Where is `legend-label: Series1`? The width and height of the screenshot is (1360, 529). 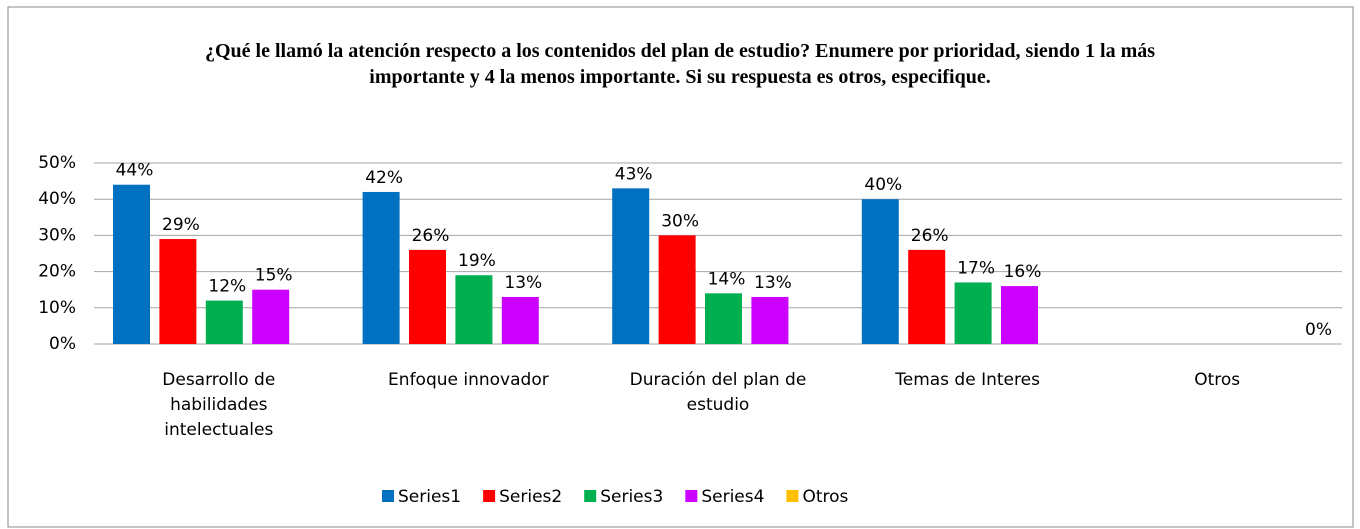
legend-label: Series1 is located at coordinates (429, 497).